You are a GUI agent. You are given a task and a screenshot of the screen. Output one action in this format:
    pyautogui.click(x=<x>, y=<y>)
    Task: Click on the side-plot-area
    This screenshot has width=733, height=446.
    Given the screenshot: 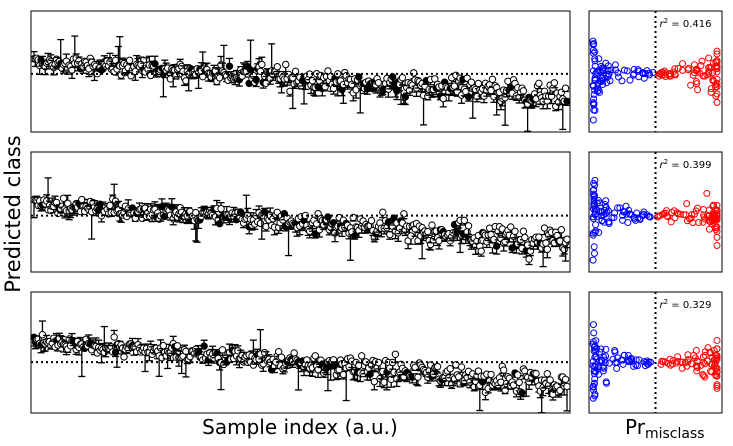 What is the action you would take?
    pyautogui.click(x=655, y=361)
    